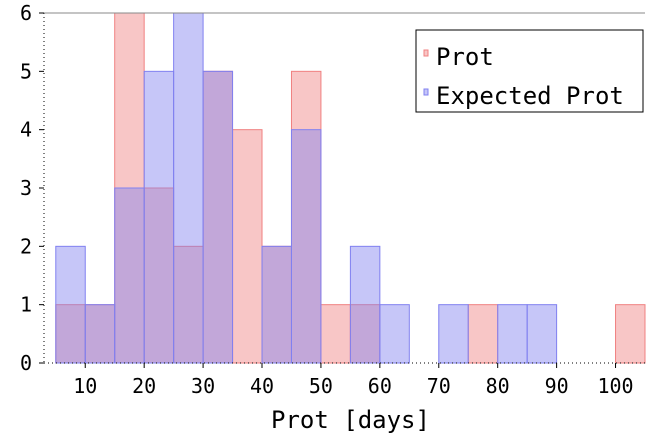 The height and width of the screenshot is (435, 650). I want to click on x-tick-label-60: 60, so click(380, 386).